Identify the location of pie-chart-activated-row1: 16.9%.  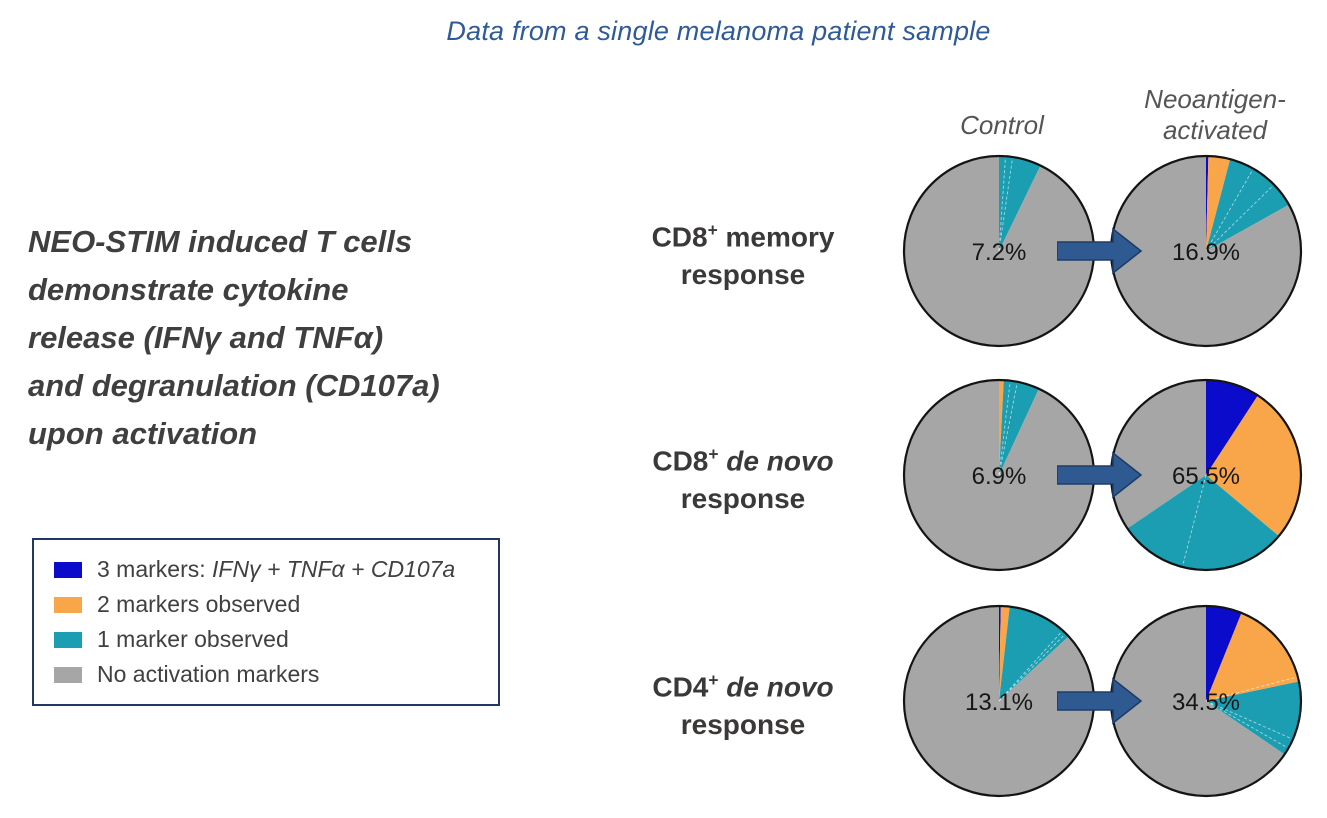
(1206, 251).